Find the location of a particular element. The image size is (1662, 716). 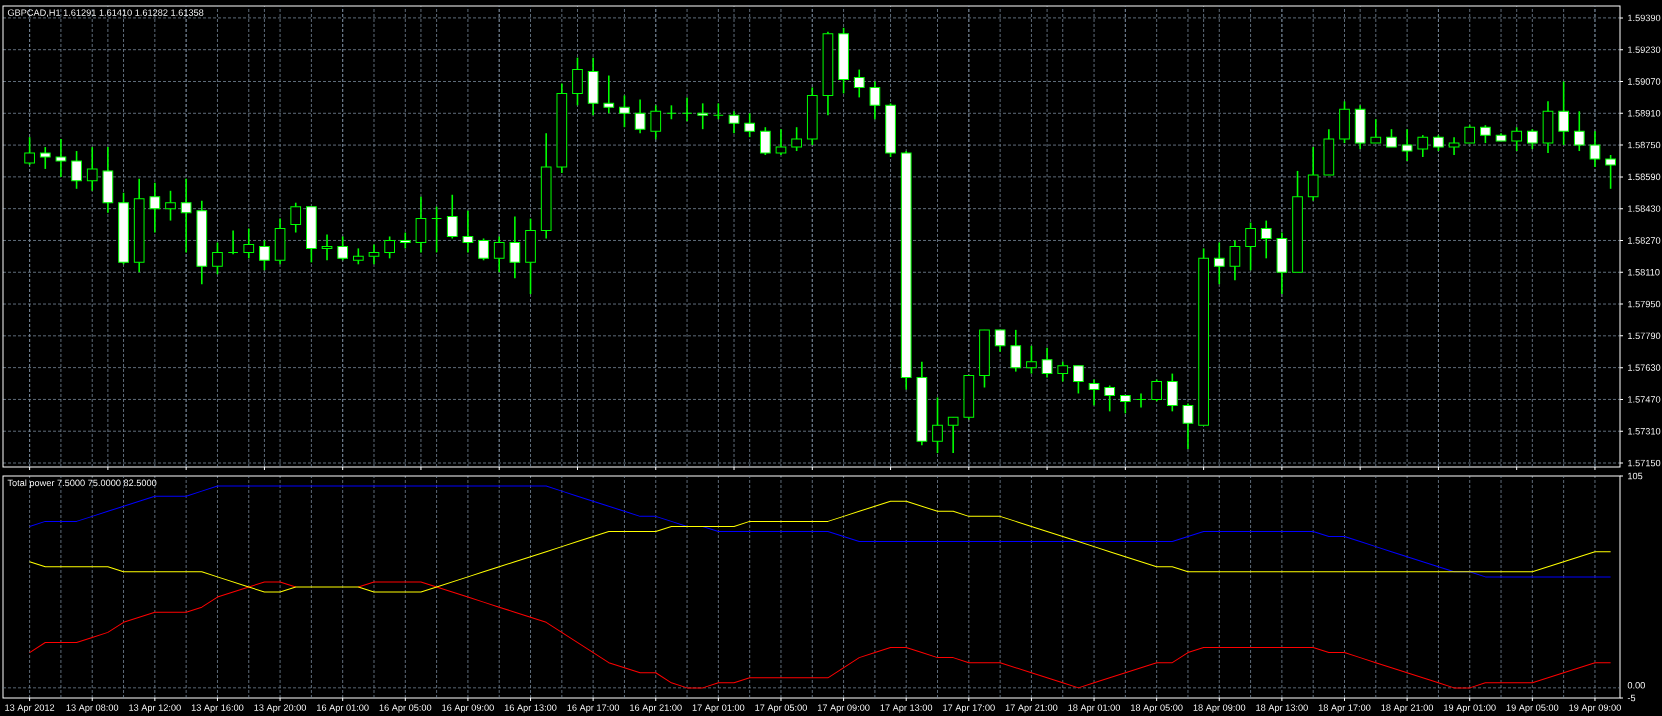

x-tick-label: 18 Apr 05:00 is located at coordinates (1157, 708).